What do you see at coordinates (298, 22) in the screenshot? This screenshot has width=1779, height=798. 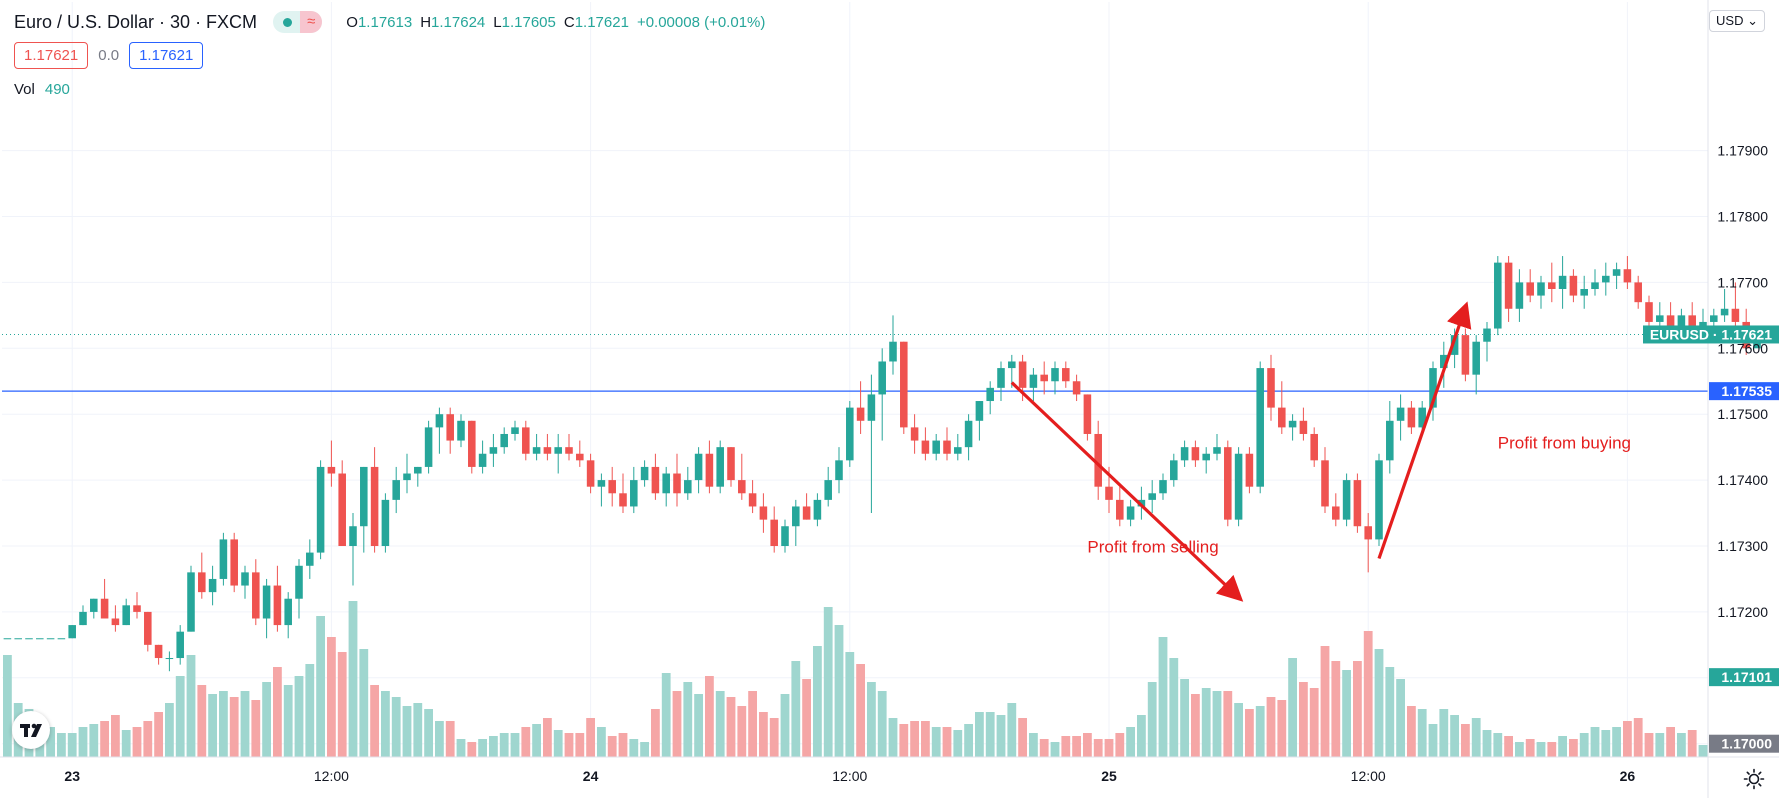 I see `market-status-pill: ≈` at bounding box center [298, 22].